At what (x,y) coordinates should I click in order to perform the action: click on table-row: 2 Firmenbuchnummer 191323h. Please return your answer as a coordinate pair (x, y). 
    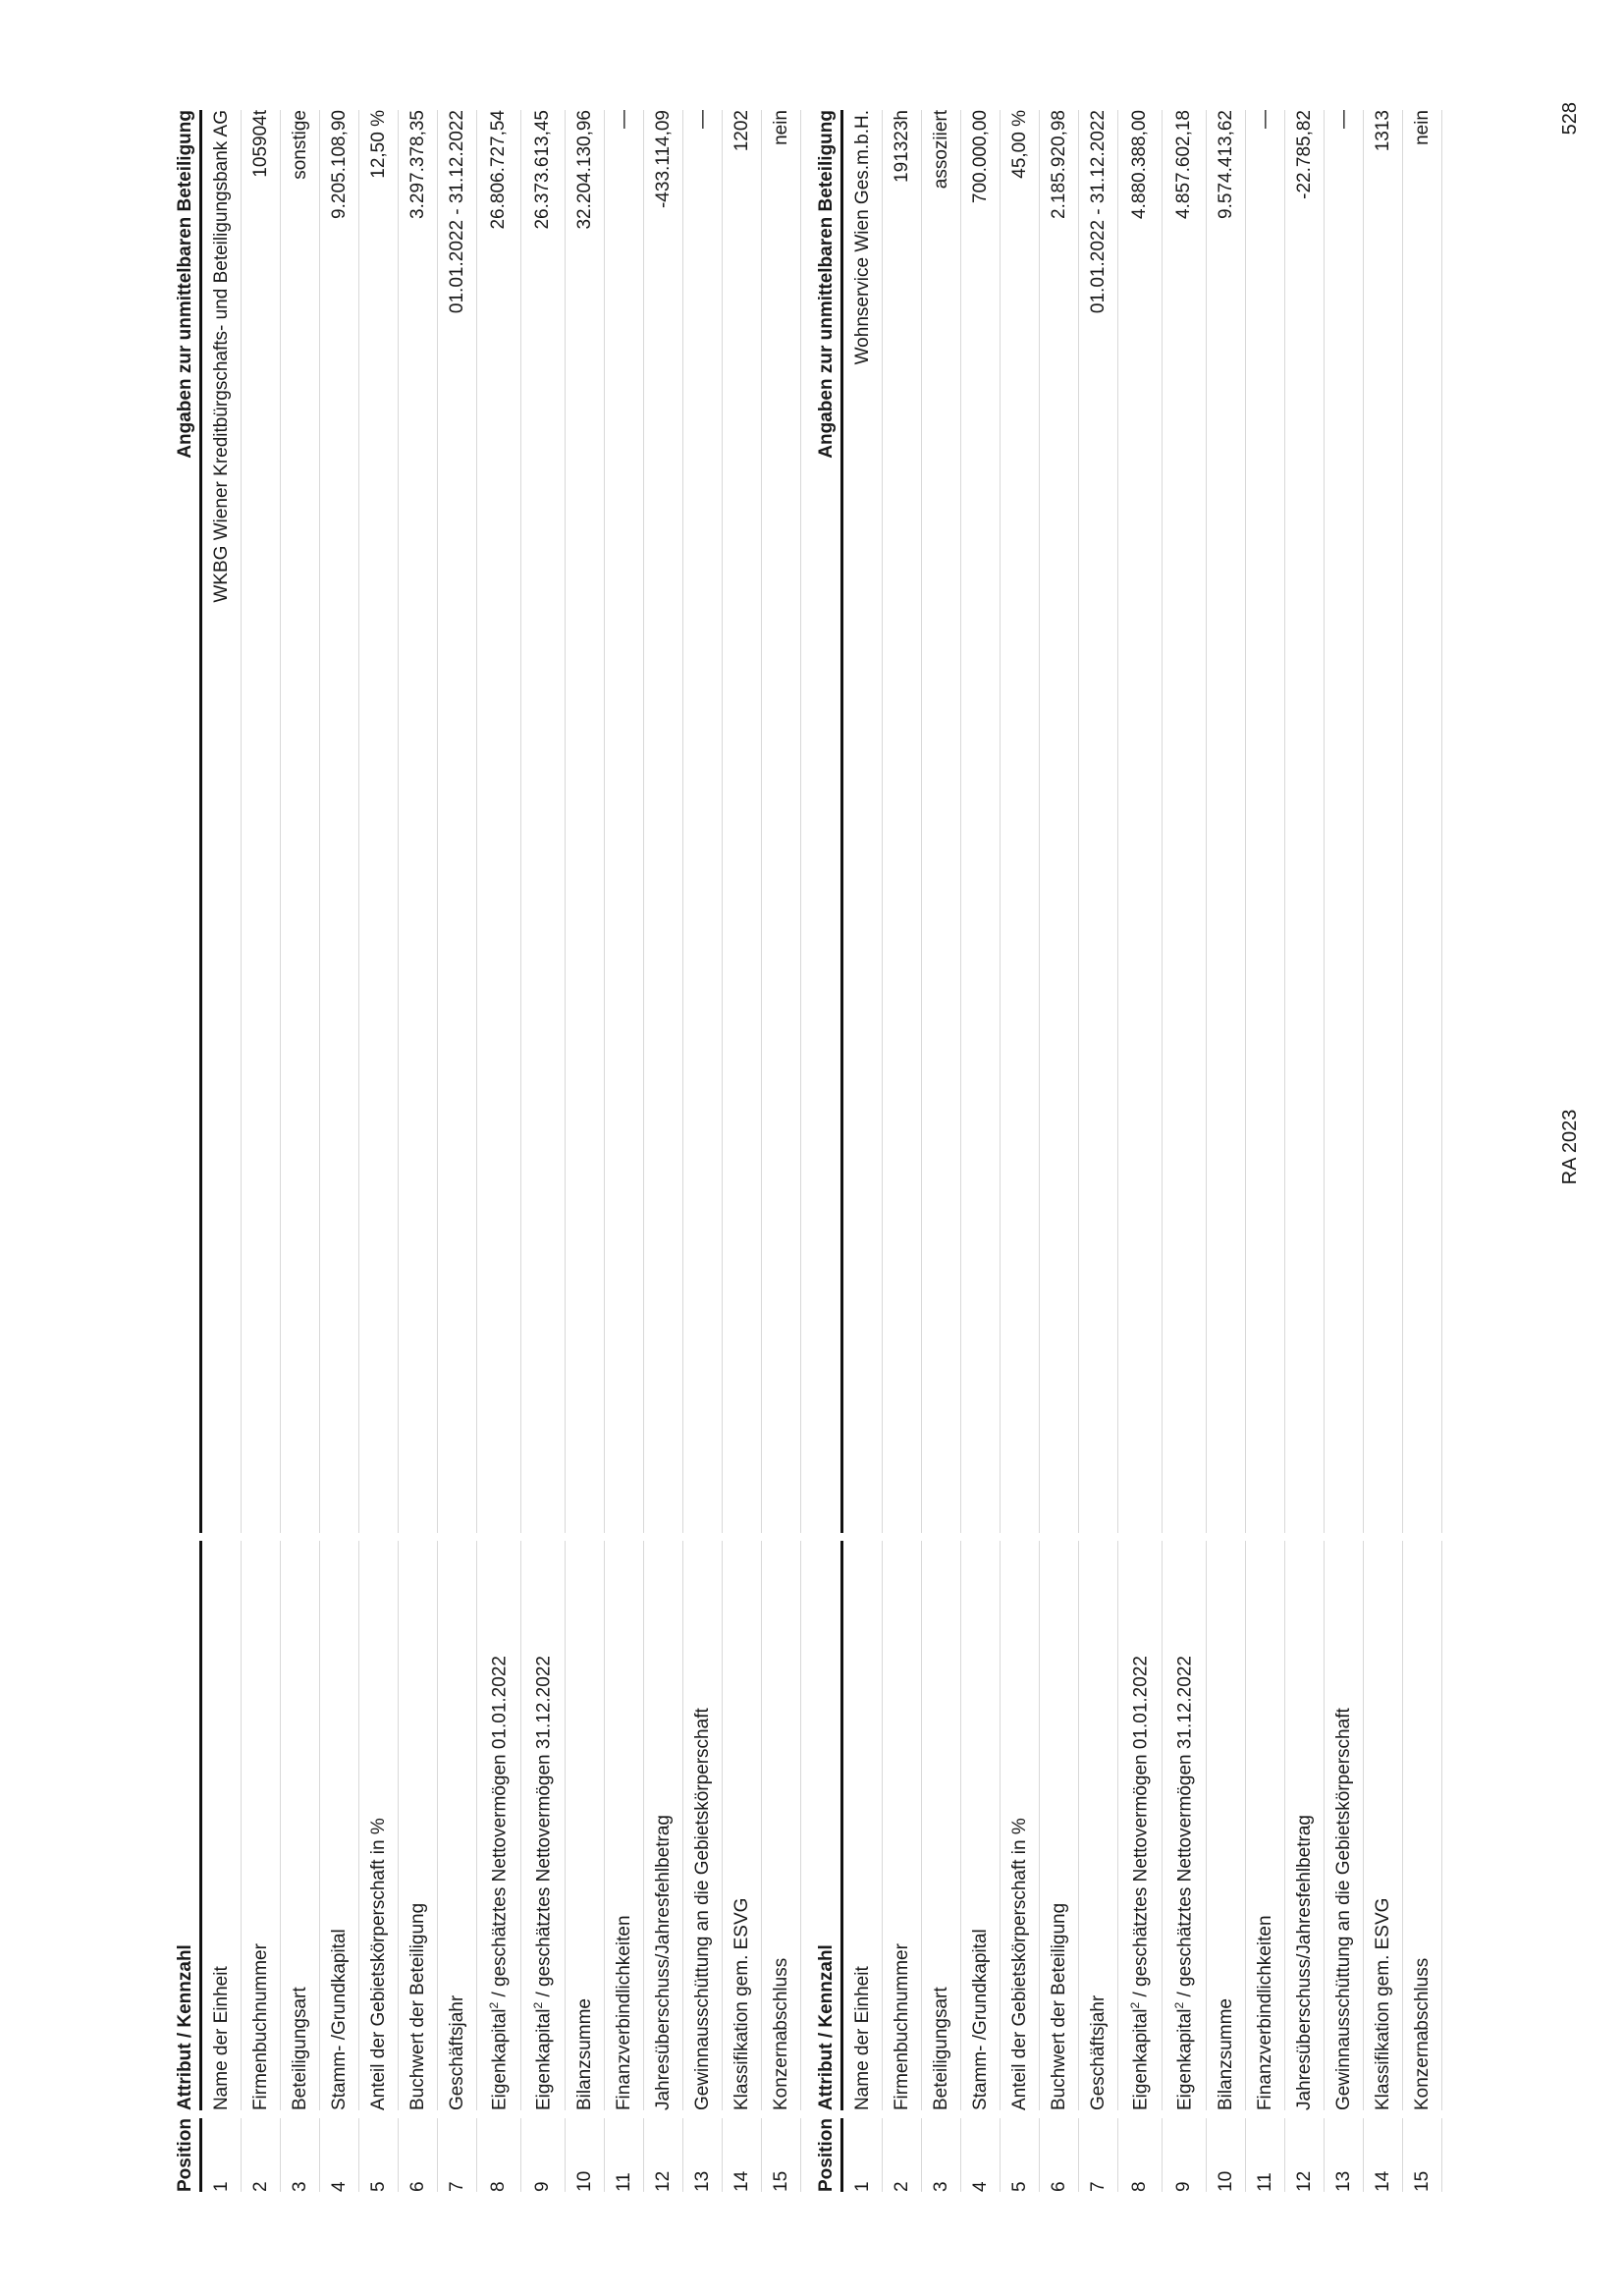
    Looking at the image, I should click on (902, 1151).